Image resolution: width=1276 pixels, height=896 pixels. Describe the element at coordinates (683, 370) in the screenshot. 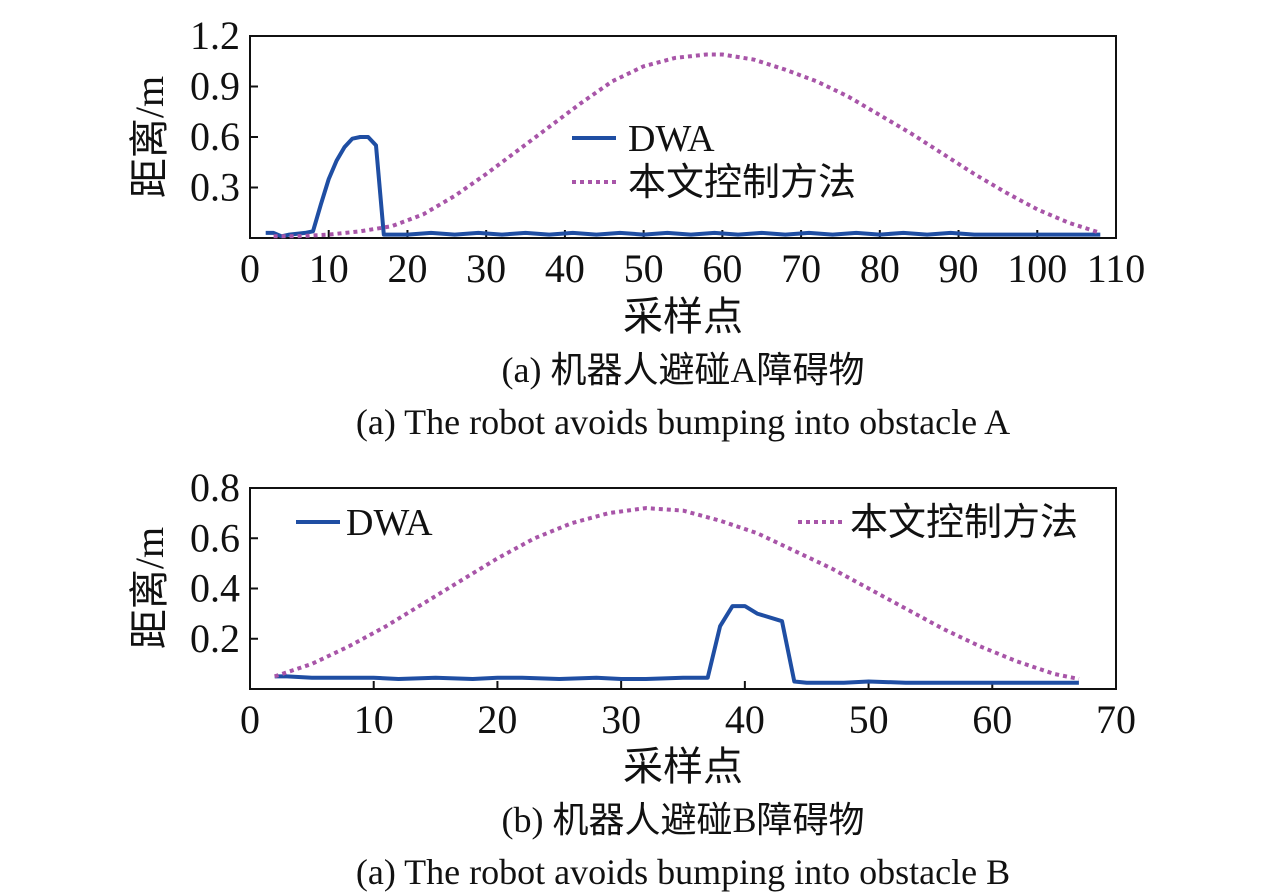

I see `chart-a-caption-cn: (a) 机器人避碰A障碍物` at that location.